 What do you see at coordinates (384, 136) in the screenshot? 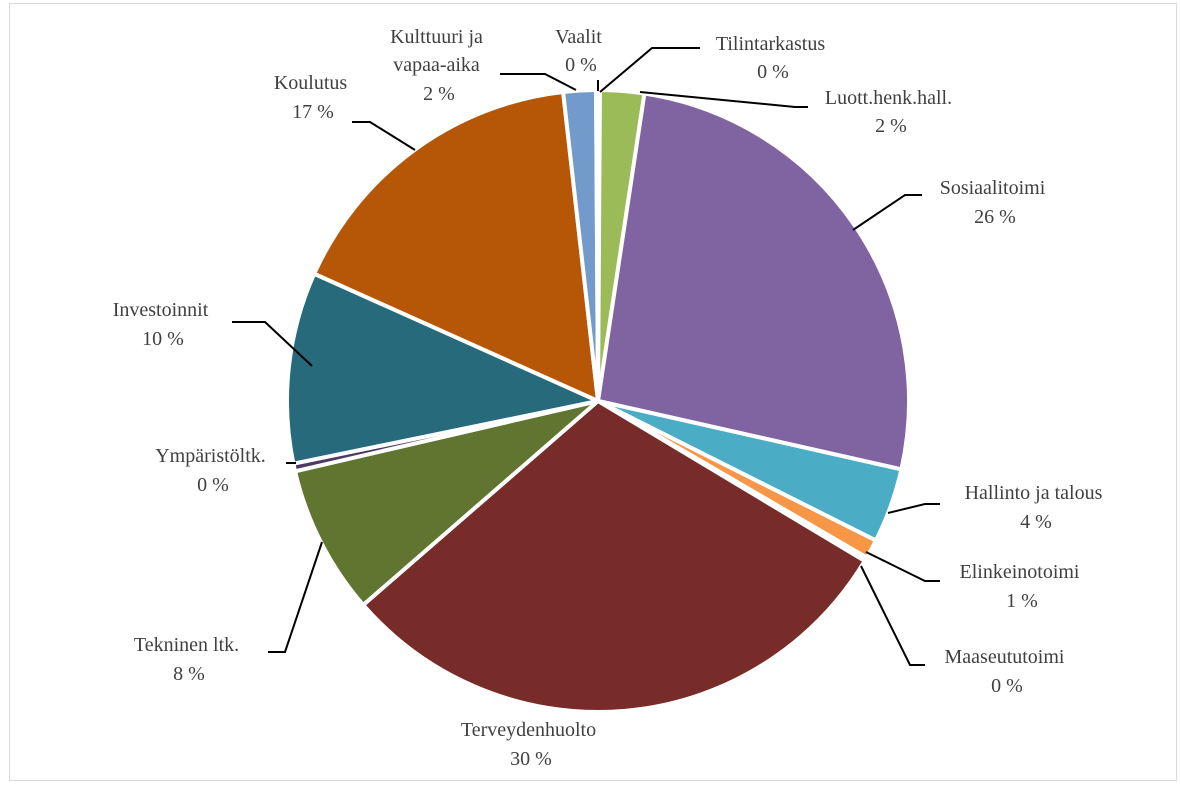
I see `leader-koulutus` at bounding box center [384, 136].